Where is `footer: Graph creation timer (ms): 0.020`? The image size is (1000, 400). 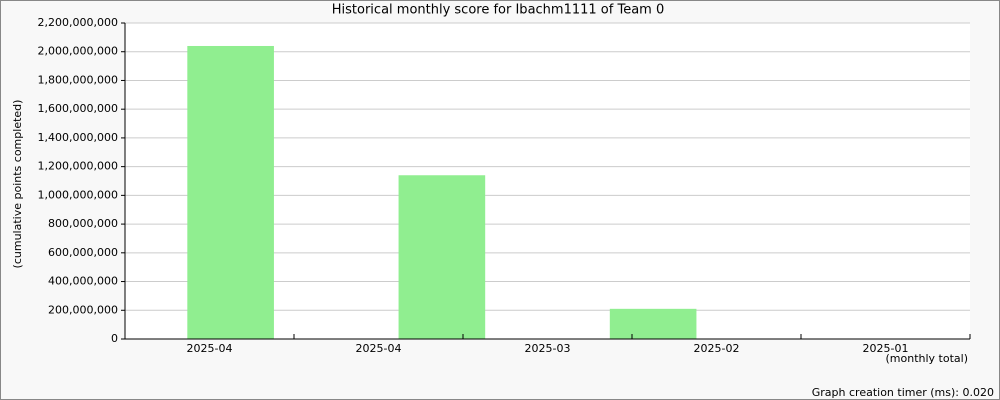
footer: Graph creation timer (ms): 0.020 is located at coordinates (903, 392).